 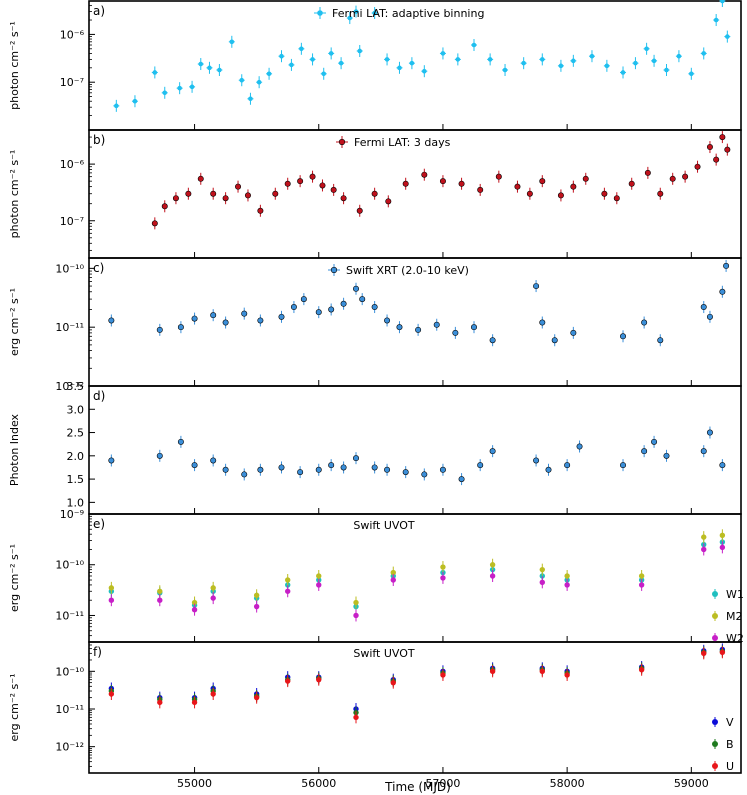 I want to click on y-tick-label: 1.5, so click(x=76, y=479).